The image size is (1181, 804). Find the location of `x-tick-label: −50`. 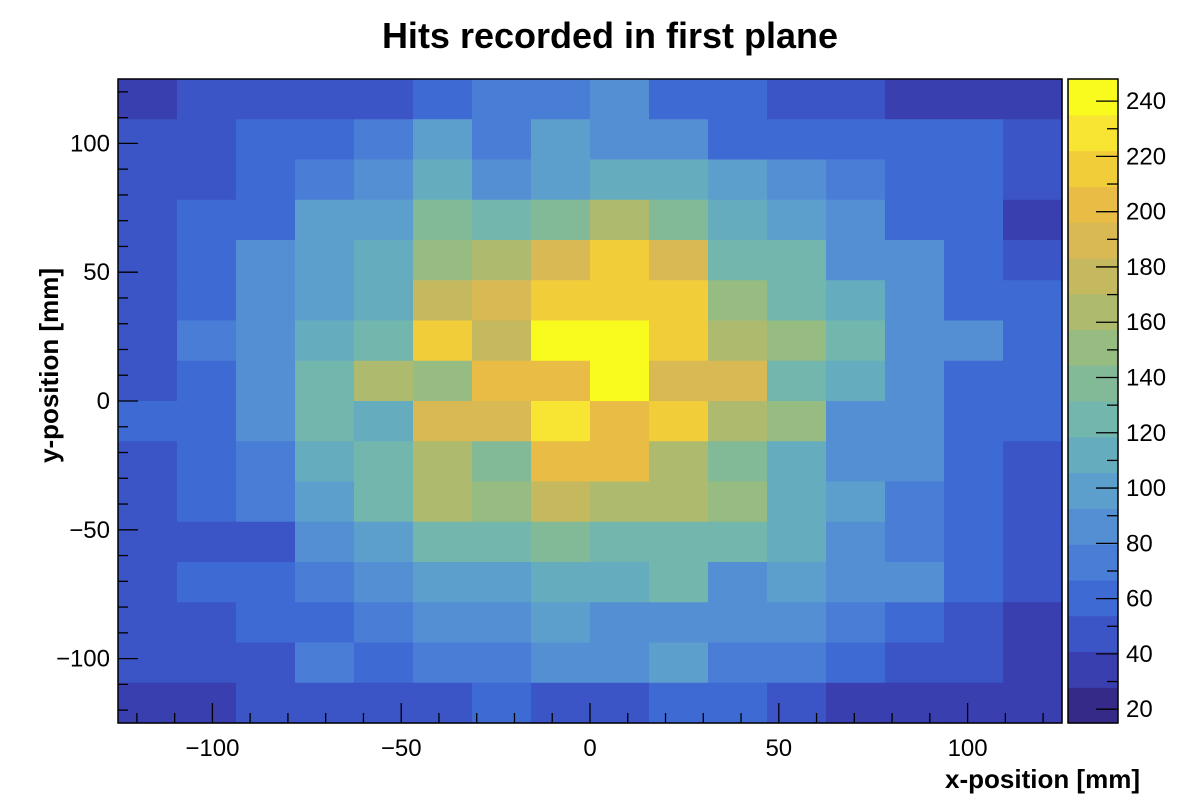

x-tick-label: −50 is located at coordinates (401, 748).